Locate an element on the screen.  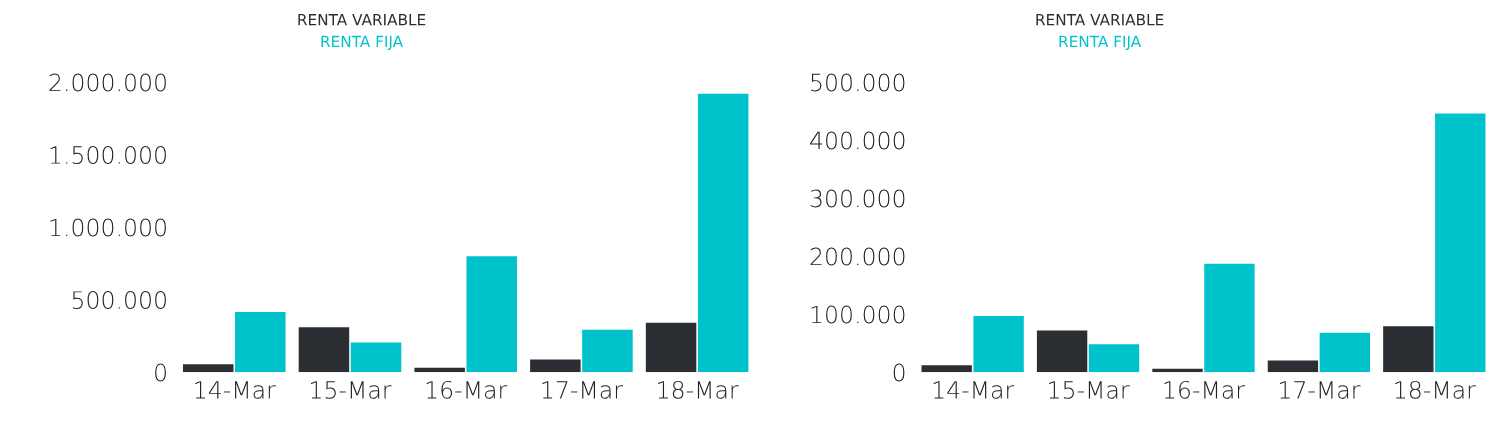
y-tick-label: 2.000.000 is located at coordinates (107, 82).